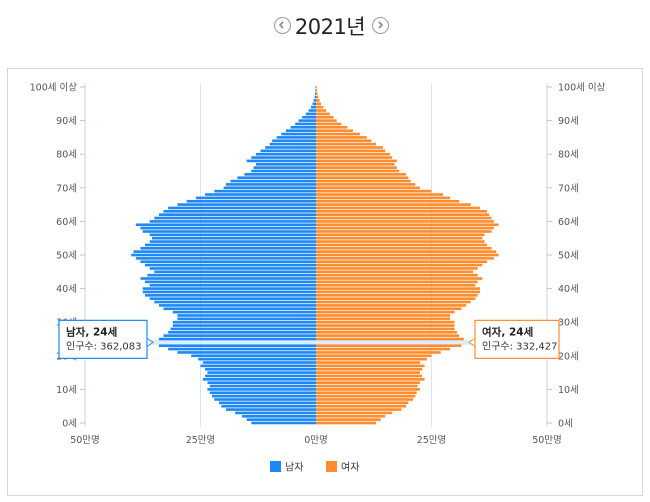  Describe the element at coordinates (282, 25) in the screenshot. I see `prev-year-button` at that location.